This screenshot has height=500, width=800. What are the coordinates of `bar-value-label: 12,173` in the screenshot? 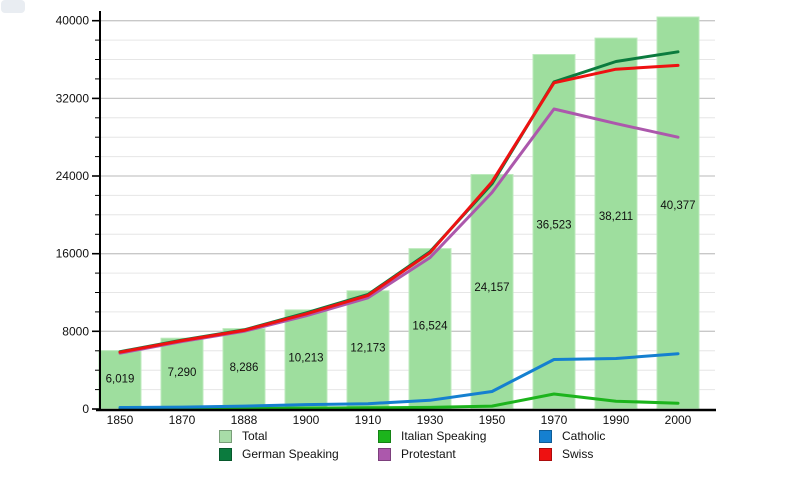 It's located at (367, 349).